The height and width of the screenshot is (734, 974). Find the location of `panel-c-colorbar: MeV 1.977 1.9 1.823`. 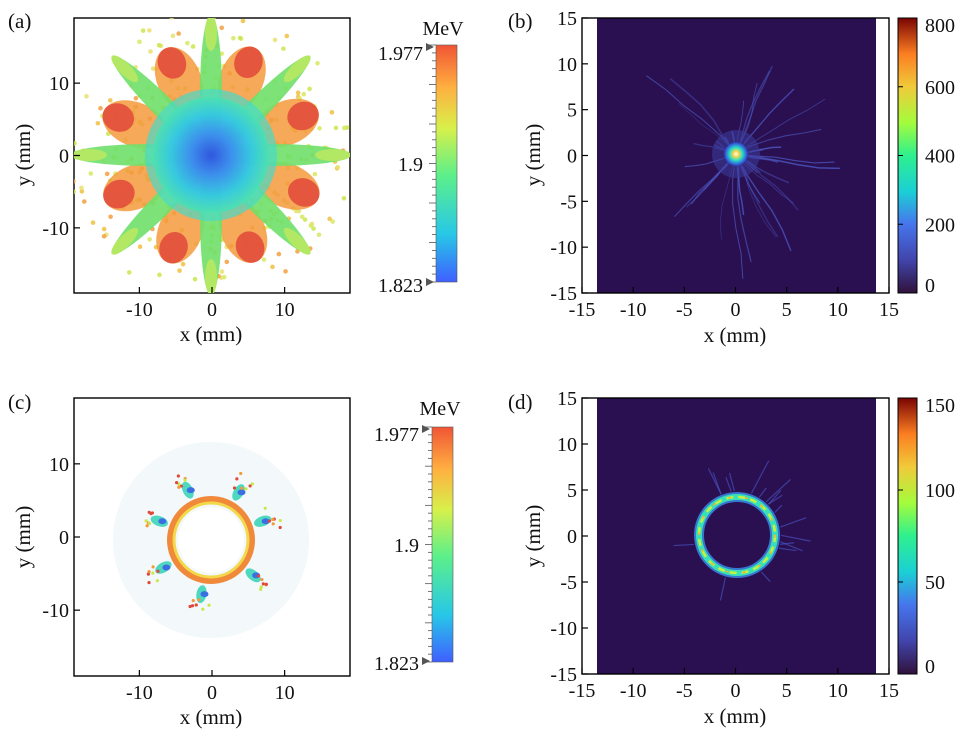

panel-c-colorbar: MeV 1.977 1.9 1.823 is located at coordinates (417, 536).